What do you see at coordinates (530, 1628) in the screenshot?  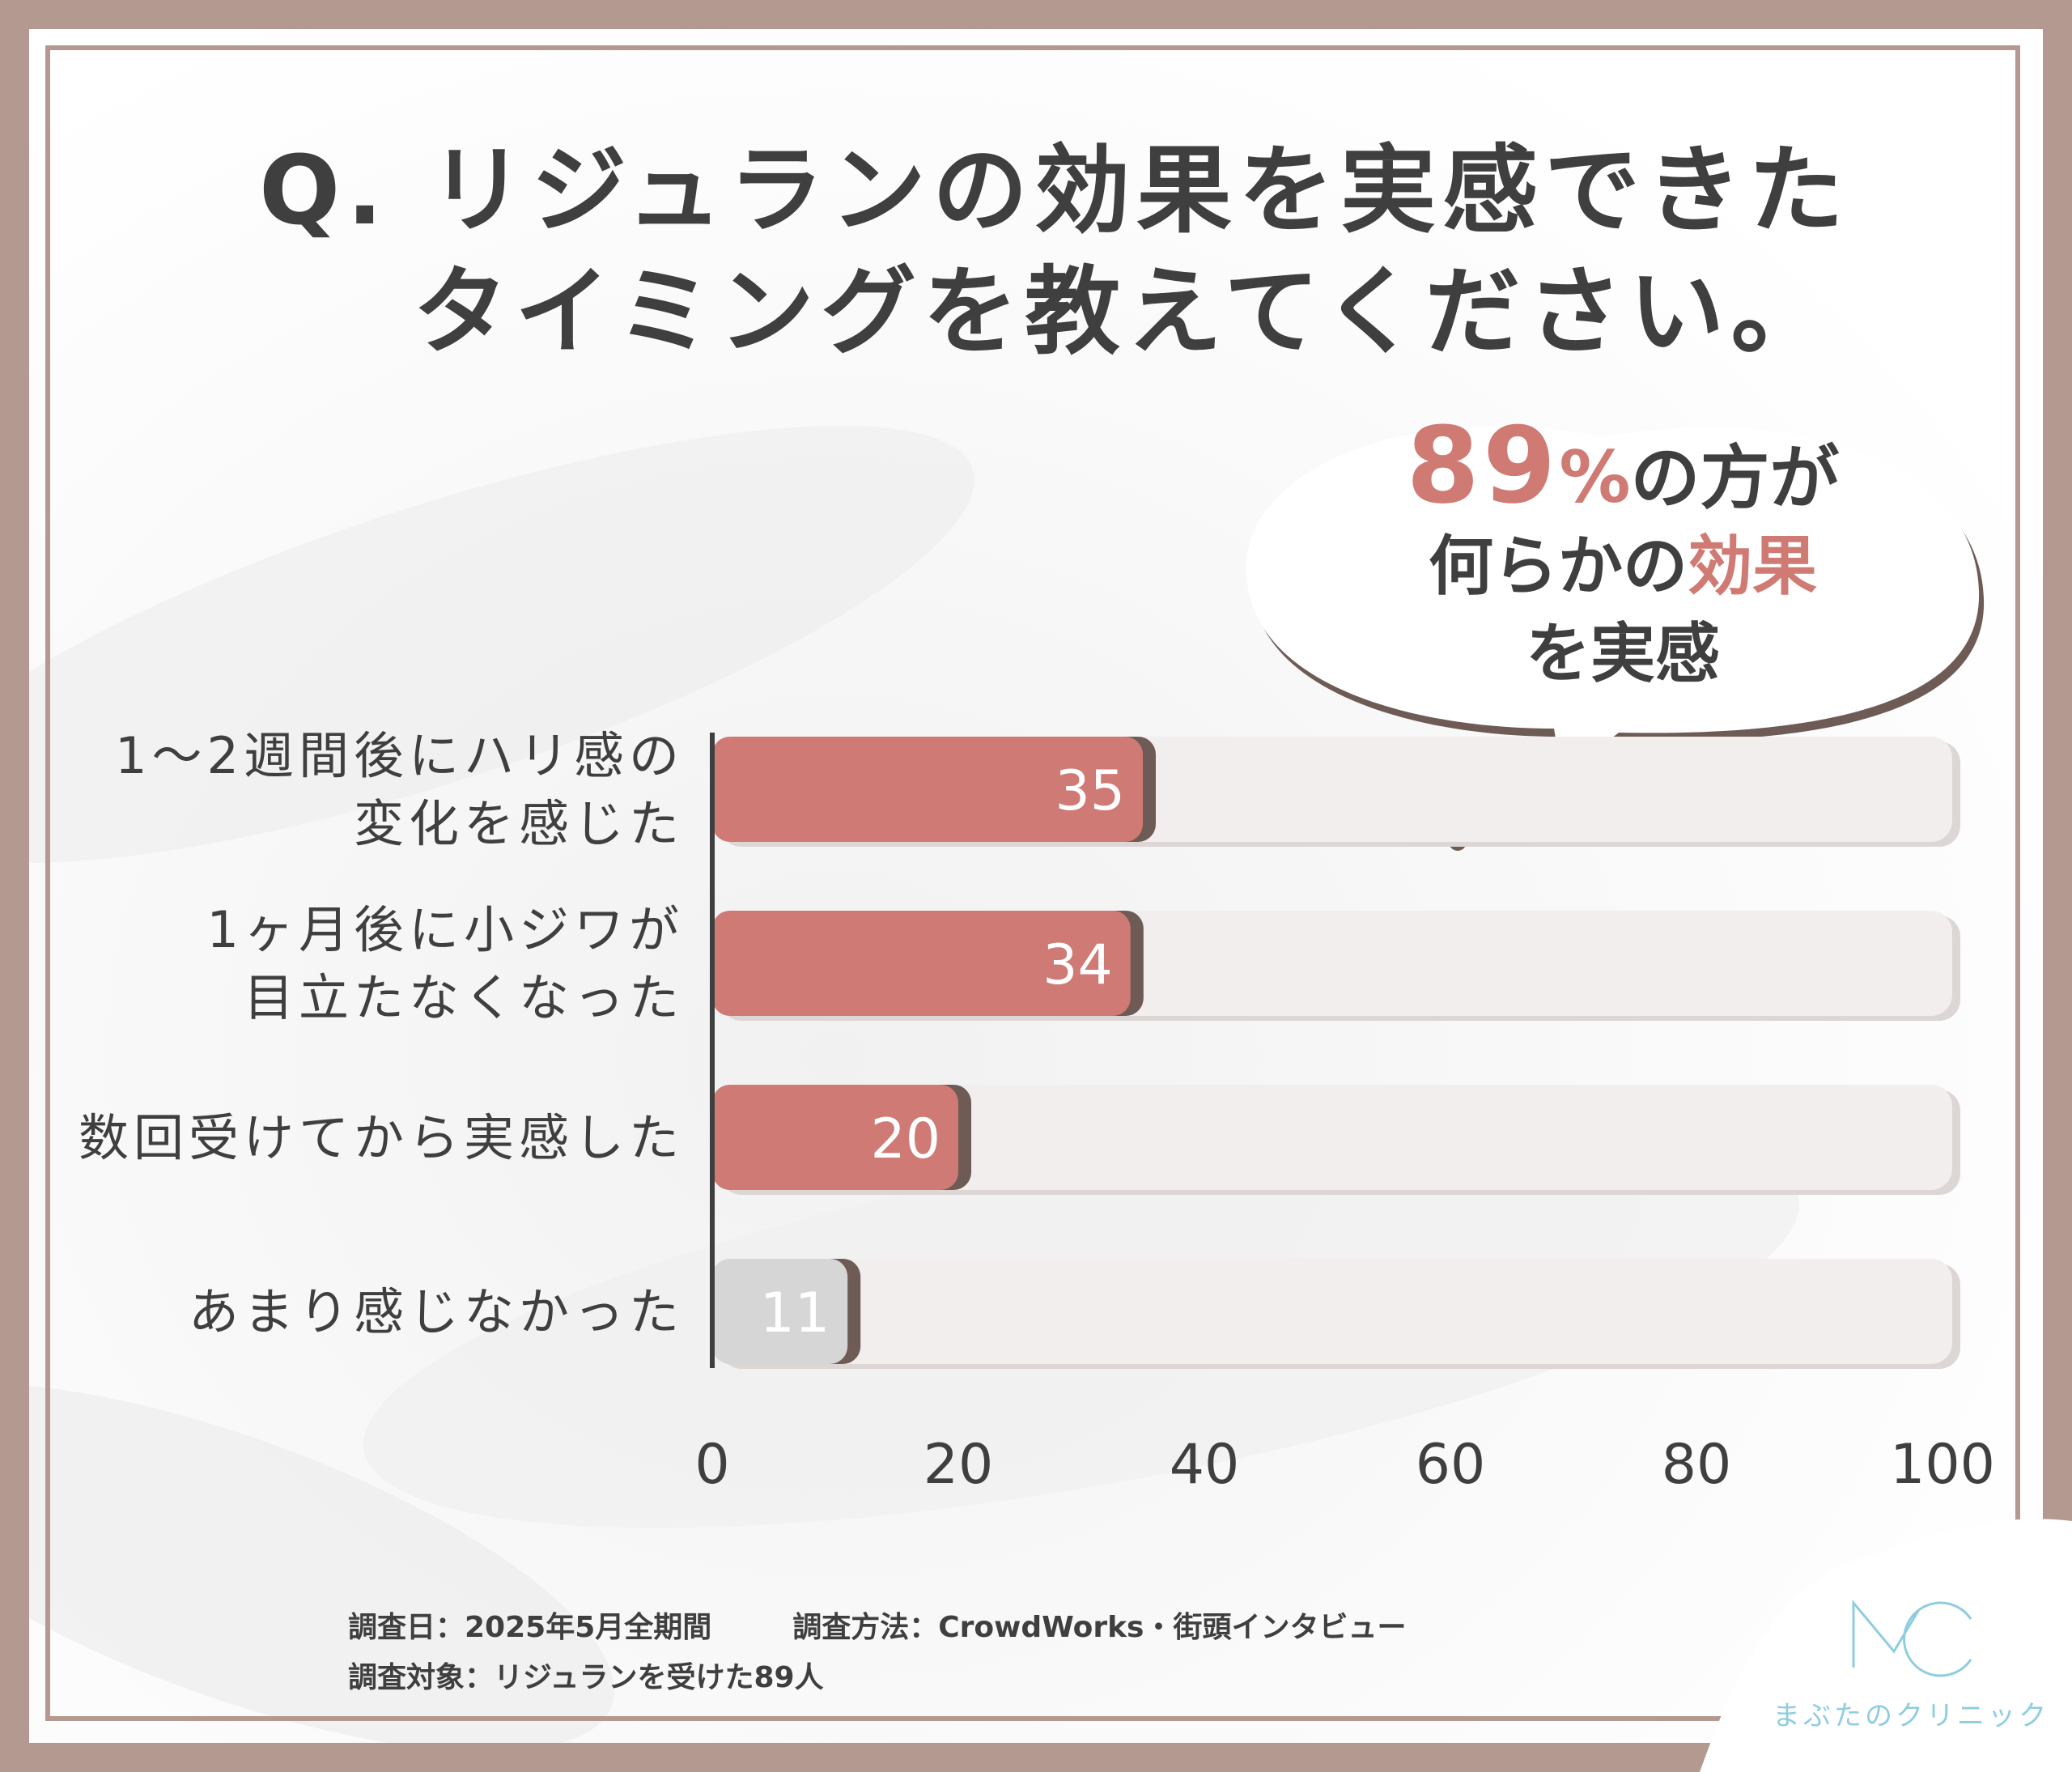 I see `survey-date: 調査日：2025年5月全期間` at bounding box center [530, 1628].